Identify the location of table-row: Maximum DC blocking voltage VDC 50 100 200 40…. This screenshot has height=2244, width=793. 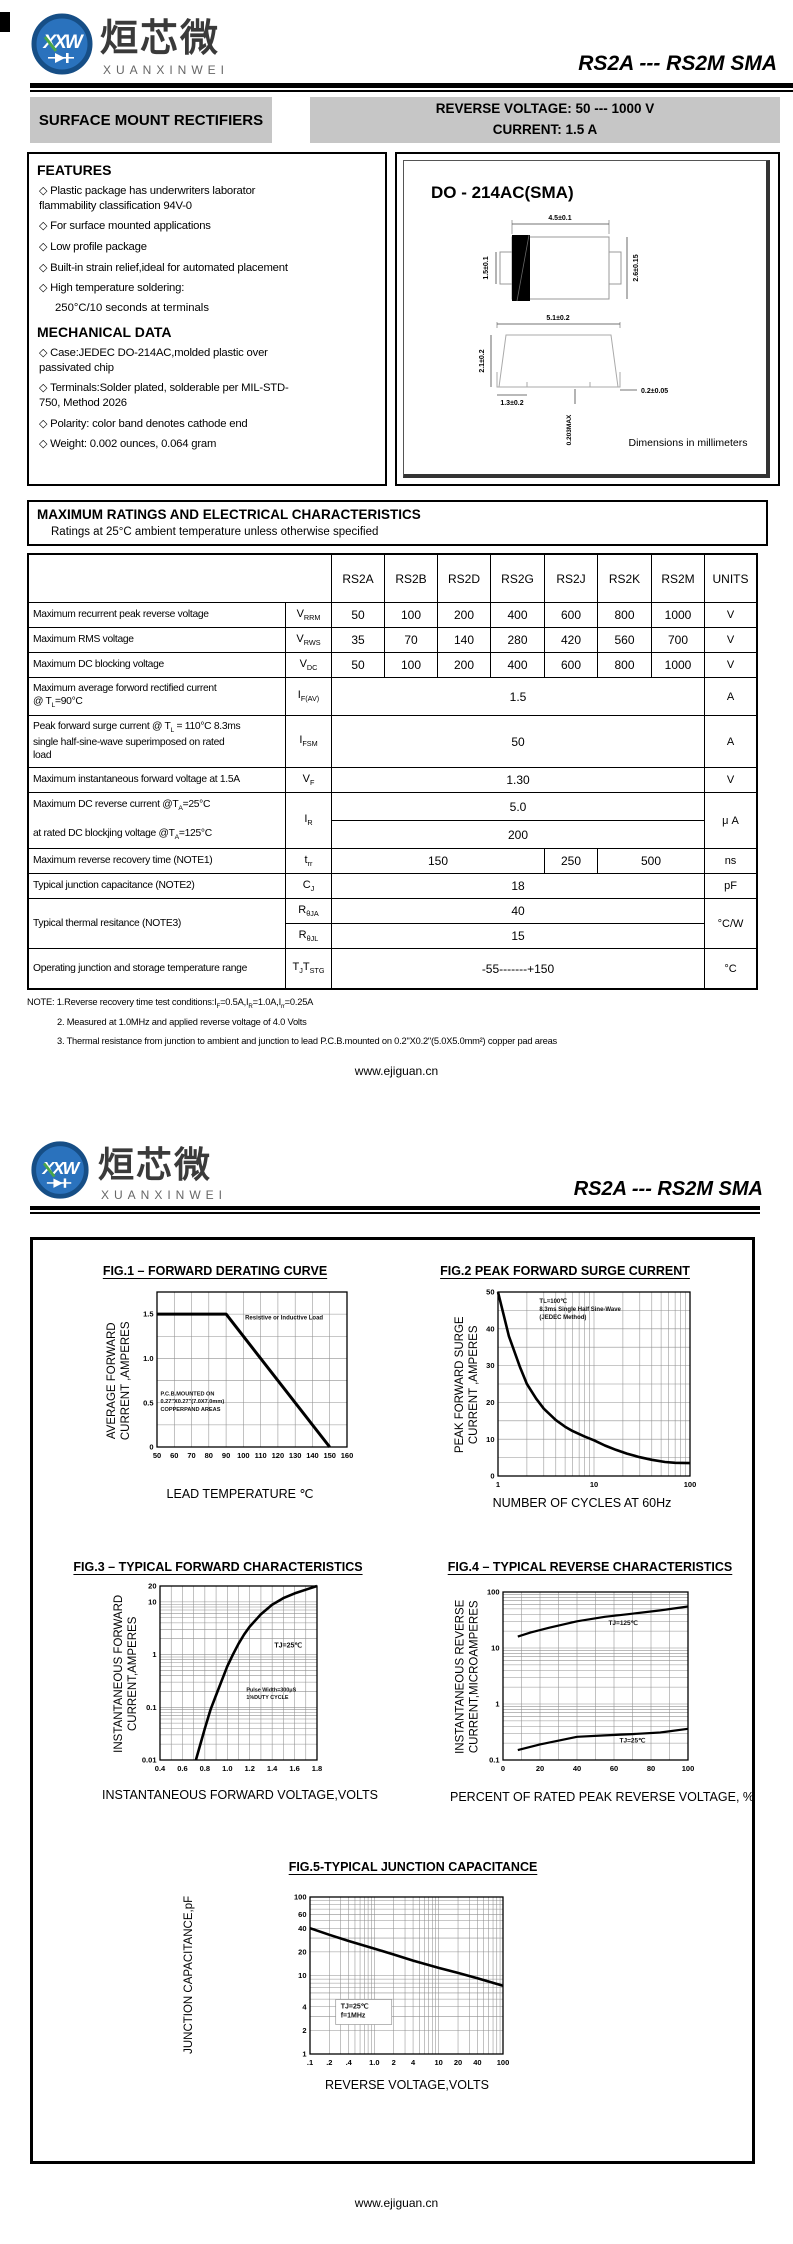
(392, 665).